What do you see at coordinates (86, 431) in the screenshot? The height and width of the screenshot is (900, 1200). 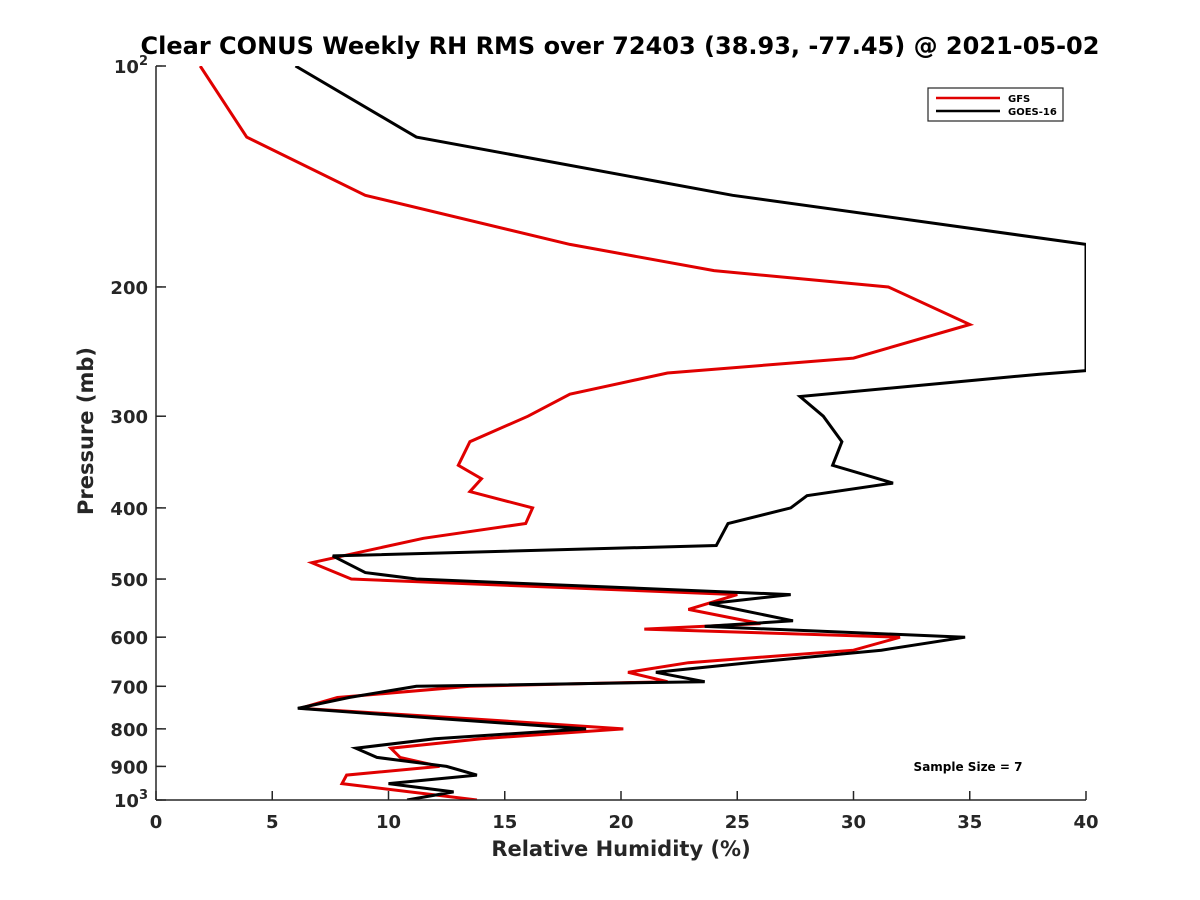 I see `y-axis-label: Pressure (mb)` at bounding box center [86, 431].